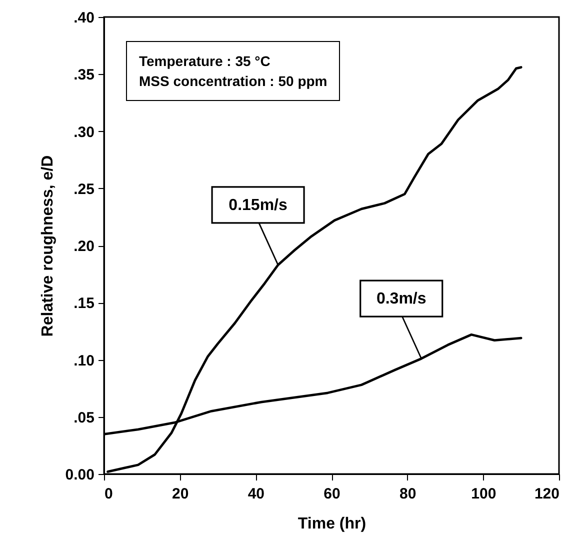 The height and width of the screenshot is (546, 581). What do you see at coordinates (332, 494) in the screenshot?
I see `x-tick-label: 60` at bounding box center [332, 494].